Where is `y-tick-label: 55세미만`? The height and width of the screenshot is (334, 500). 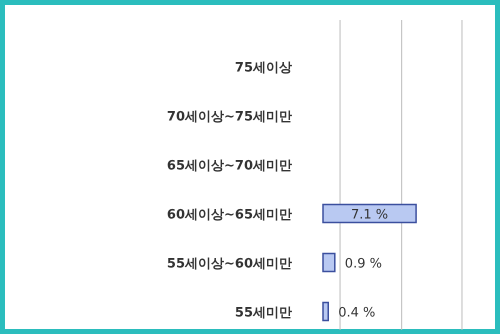
y-tick-label: 55세미만 is located at coordinates (263, 313).